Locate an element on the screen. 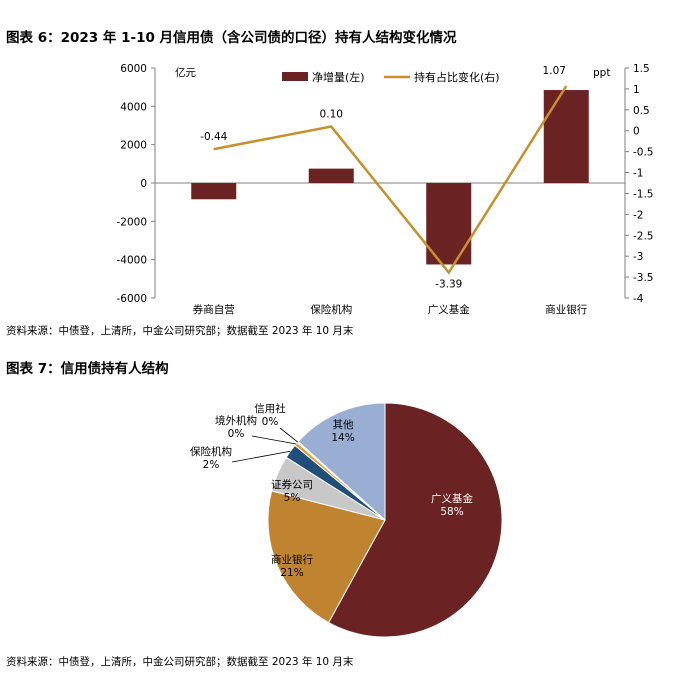  right-tick-label: -2 is located at coordinates (638, 215).